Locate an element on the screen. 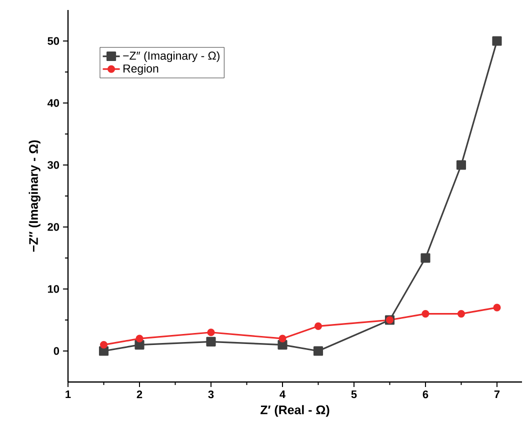 This screenshot has width=527, height=441. legend-label: −Z″ (Imaginary - Ω) is located at coordinates (171, 56).